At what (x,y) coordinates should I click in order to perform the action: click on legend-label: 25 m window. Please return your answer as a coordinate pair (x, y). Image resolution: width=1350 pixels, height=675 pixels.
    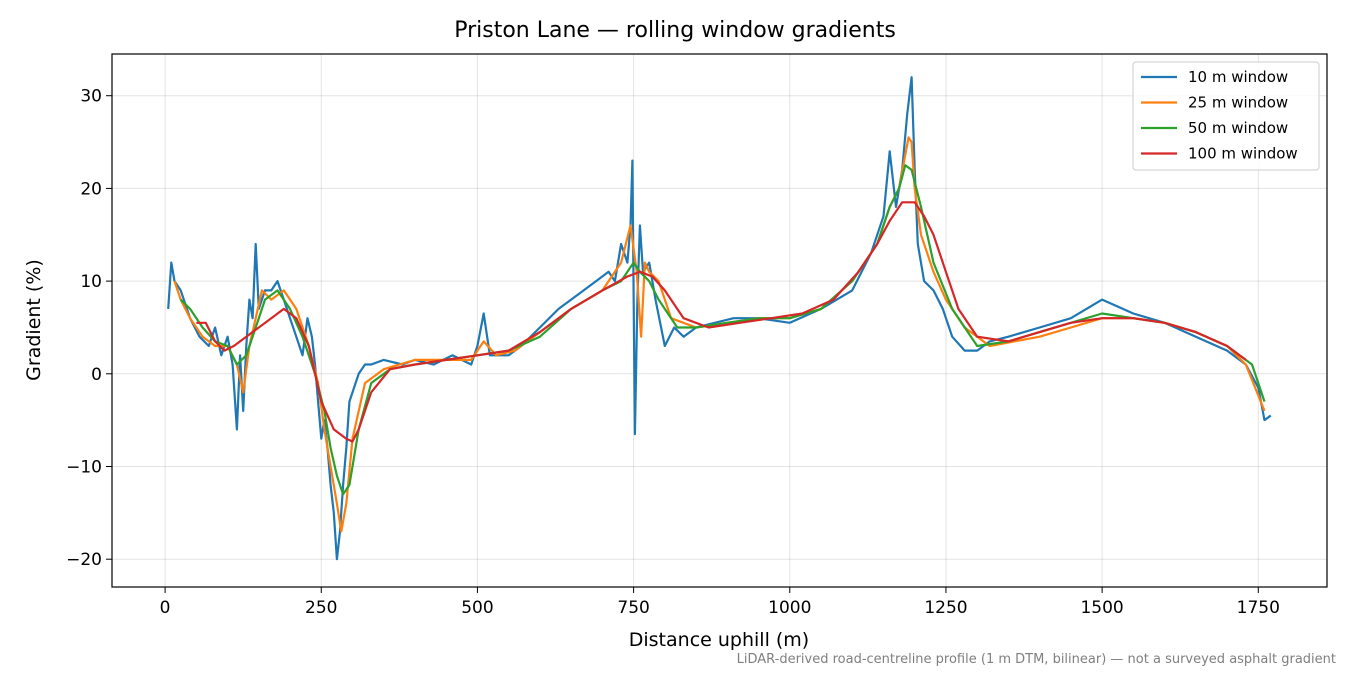
    Looking at the image, I should click on (1238, 103).